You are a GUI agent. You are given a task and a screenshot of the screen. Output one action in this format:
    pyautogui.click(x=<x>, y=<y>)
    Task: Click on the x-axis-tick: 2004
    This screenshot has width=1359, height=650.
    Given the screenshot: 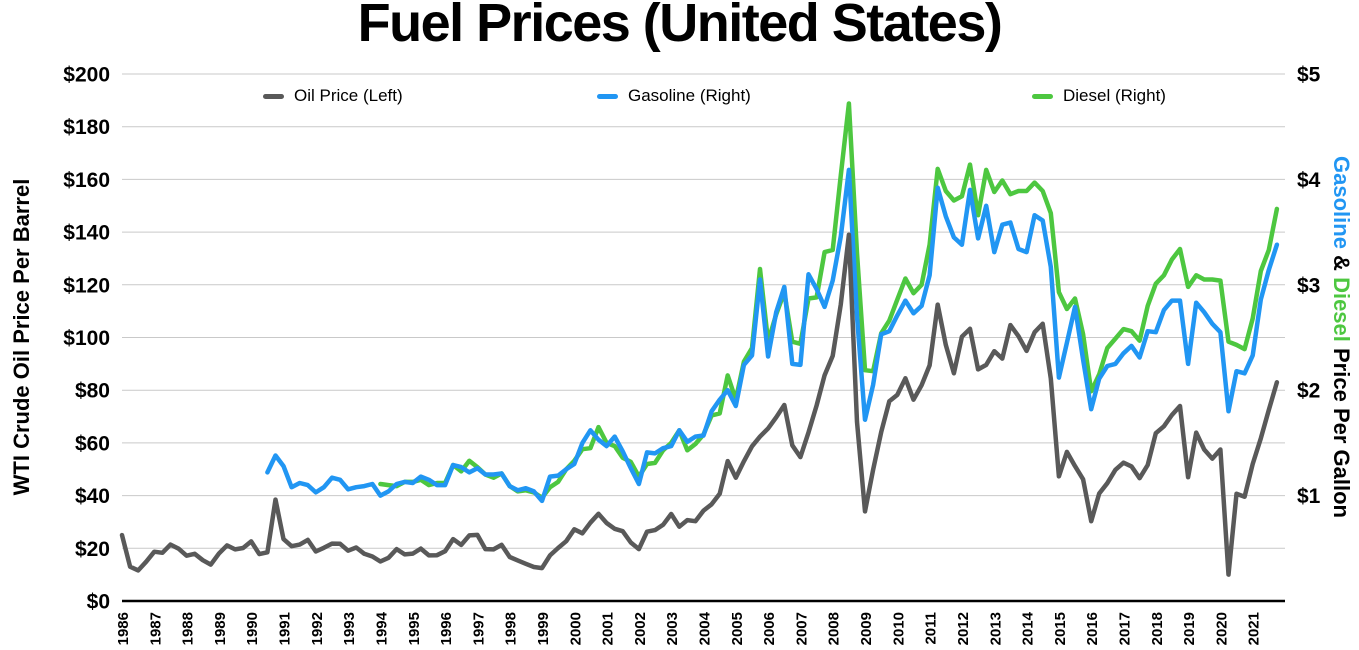 What is the action you would take?
    pyautogui.click(x=705, y=628)
    